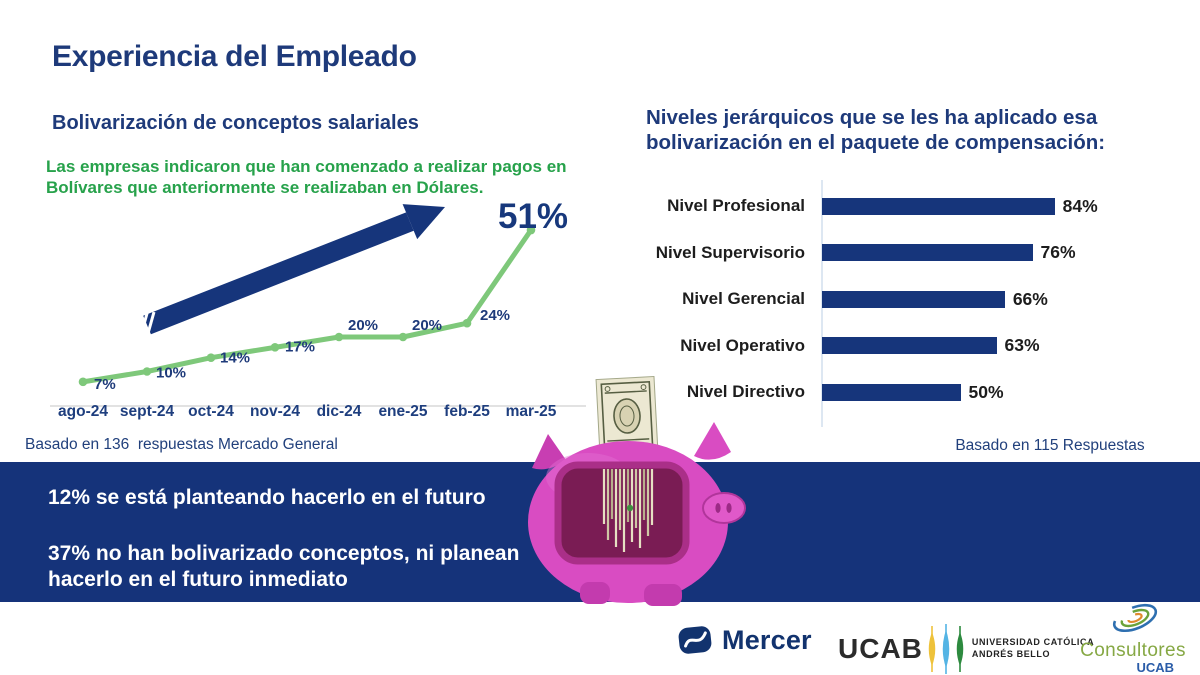  What do you see at coordinates (627, 416) in the screenshot?
I see `dollar-bill-illustration` at bounding box center [627, 416].